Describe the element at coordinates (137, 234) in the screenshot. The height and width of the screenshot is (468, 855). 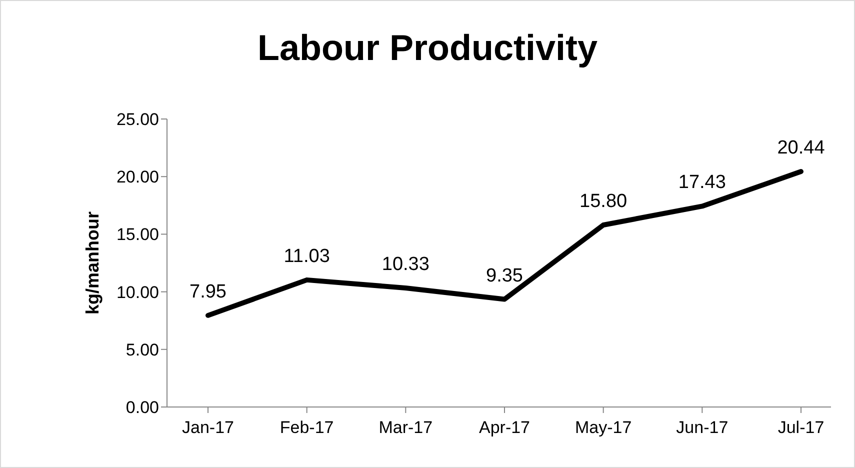
I see `y-tick-label: 15.00` at that location.